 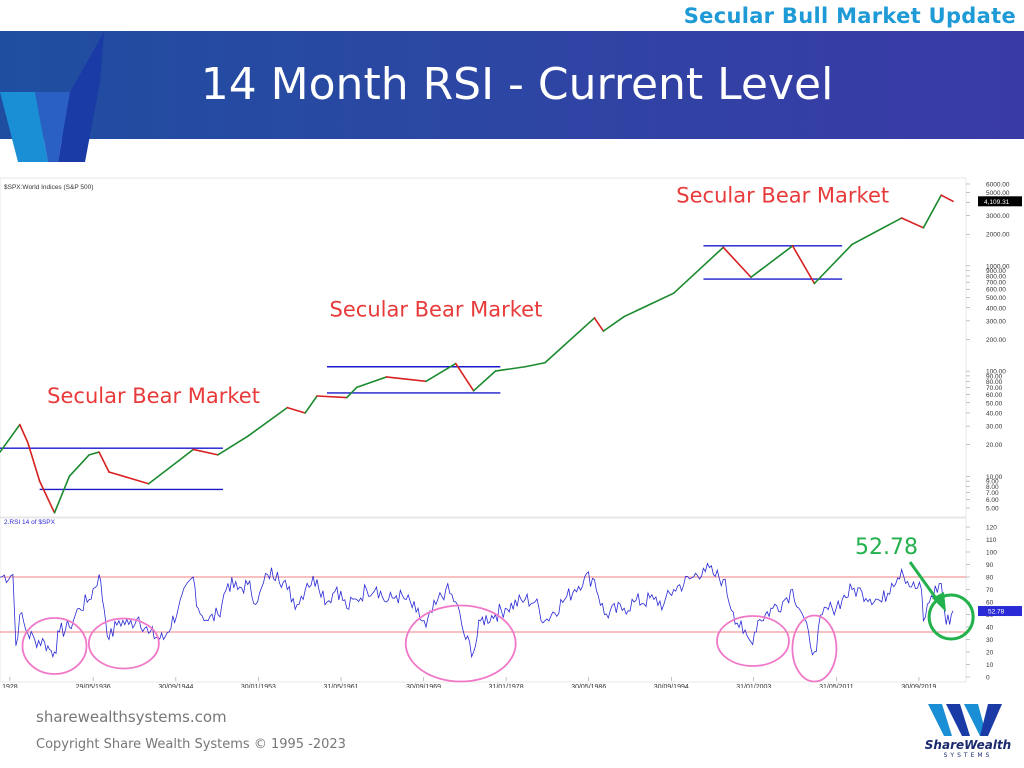 What do you see at coordinates (423, 686) in the screenshot?
I see `x-tick-label: 30/09/1969` at bounding box center [423, 686].